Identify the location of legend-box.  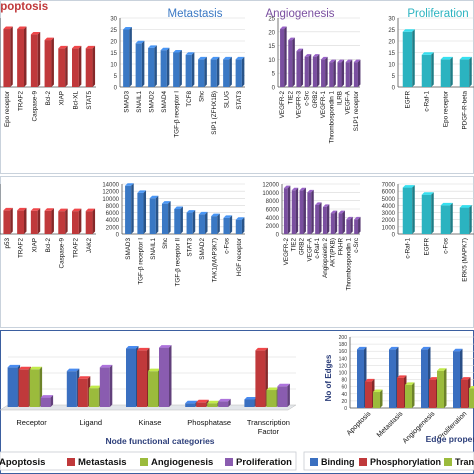
(388, 461).